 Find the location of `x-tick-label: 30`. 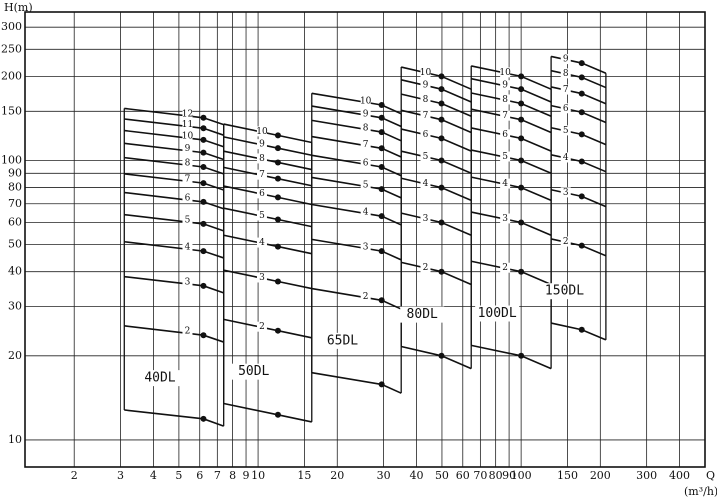

x-tick-label: 30 is located at coordinates (384, 475).